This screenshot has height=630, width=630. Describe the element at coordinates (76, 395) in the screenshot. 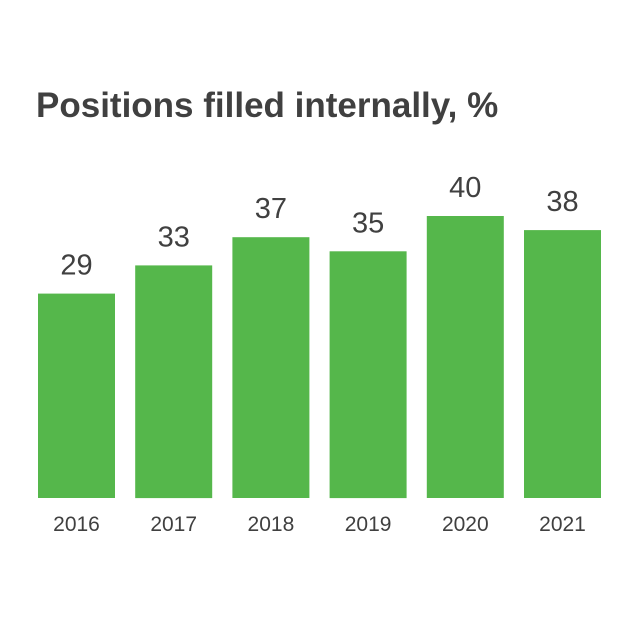

I see `bar-2016` at that location.